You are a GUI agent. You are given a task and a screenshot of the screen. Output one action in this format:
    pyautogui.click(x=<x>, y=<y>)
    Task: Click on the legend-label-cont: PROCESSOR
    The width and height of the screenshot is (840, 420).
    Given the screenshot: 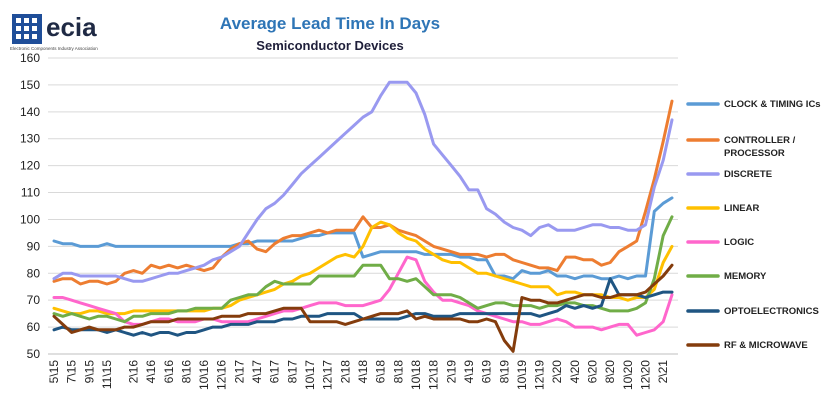 What is the action you would take?
    pyautogui.click(x=754, y=153)
    